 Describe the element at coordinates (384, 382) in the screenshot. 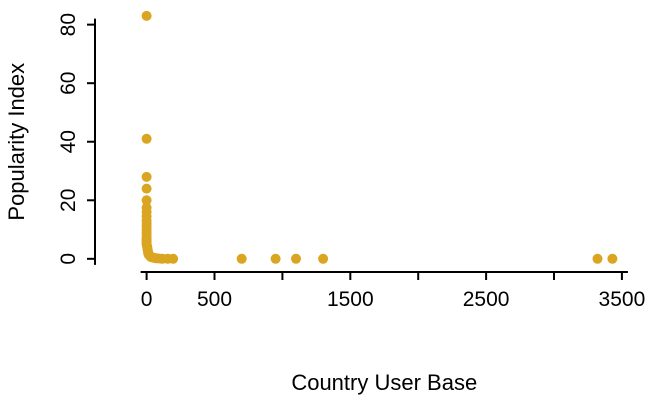

I see `x-axis-title: Country User Base` at that location.